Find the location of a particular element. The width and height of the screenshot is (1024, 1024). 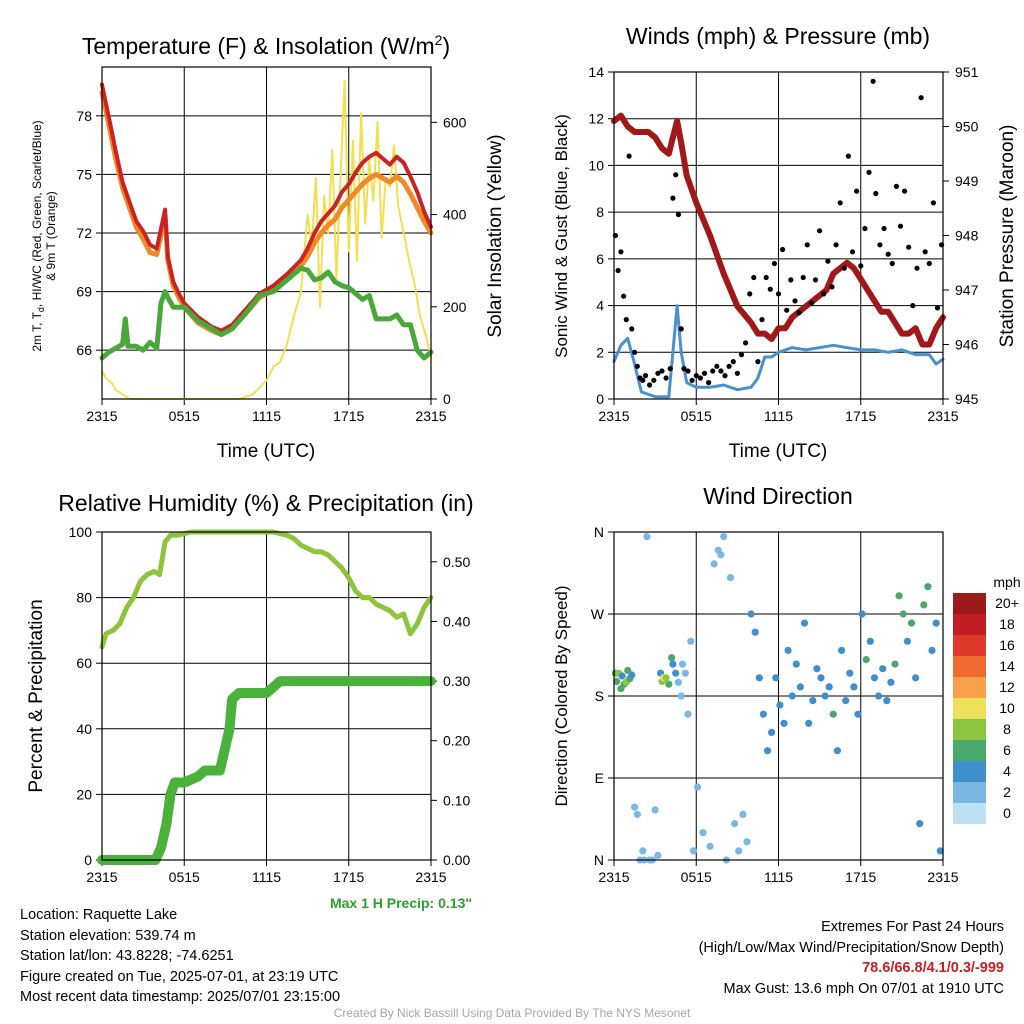

temperature-y-tick-label: 69 is located at coordinates (84, 292).